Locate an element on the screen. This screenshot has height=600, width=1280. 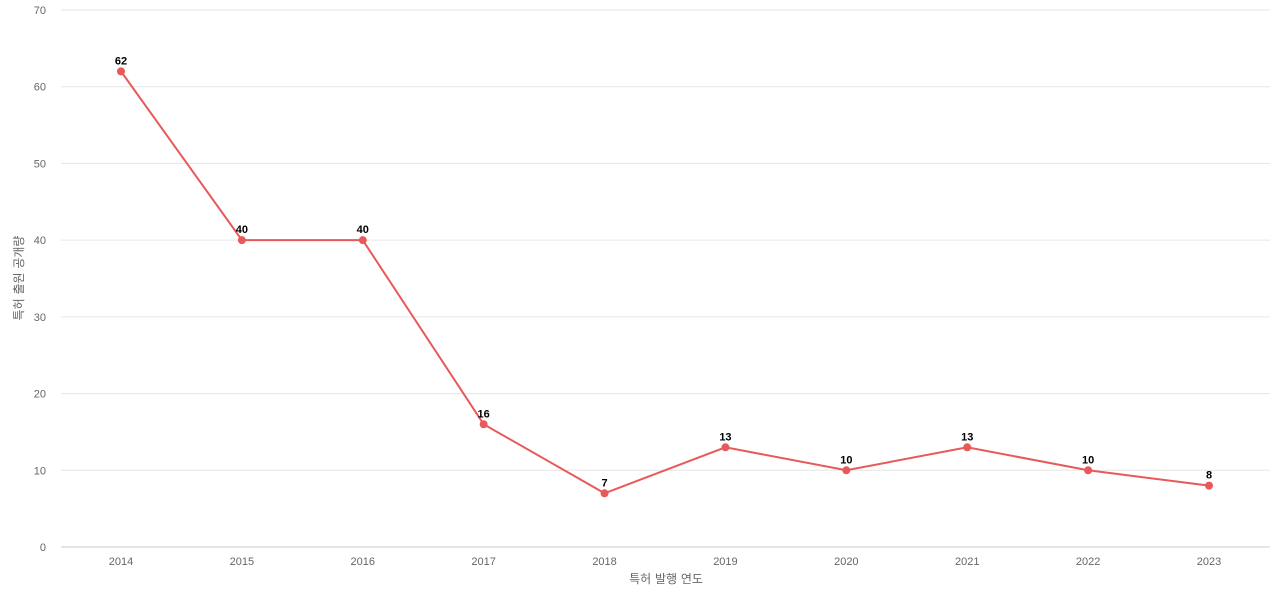
x-axis-label: 특허 발행 연도 is located at coordinates (666, 578).